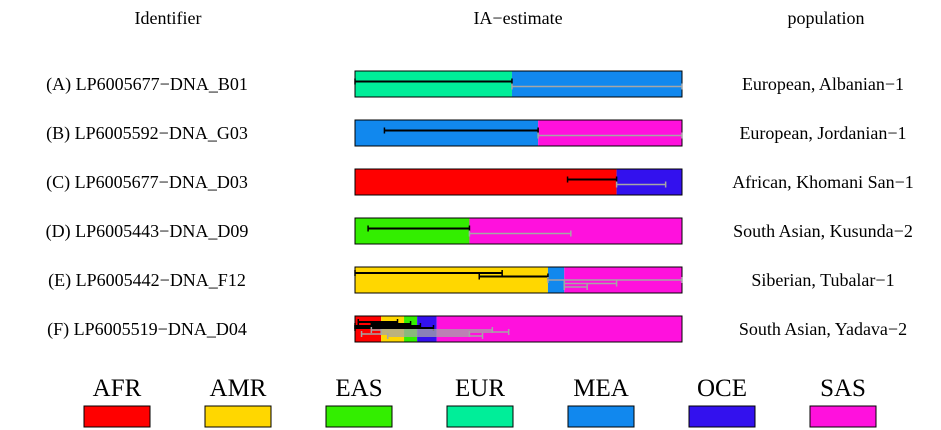 The image size is (941, 430). Describe the element at coordinates (358, 388) in the screenshot. I see `legend-label: EAS` at that location.